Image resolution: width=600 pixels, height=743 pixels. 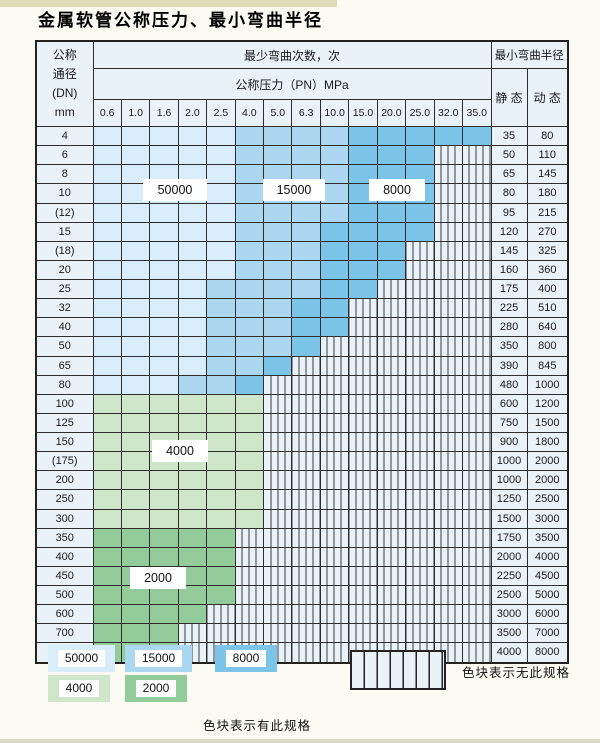 What do you see at coordinates (509, 556) in the screenshot?
I see `static-radius-value: 2000` at bounding box center [509, 556].